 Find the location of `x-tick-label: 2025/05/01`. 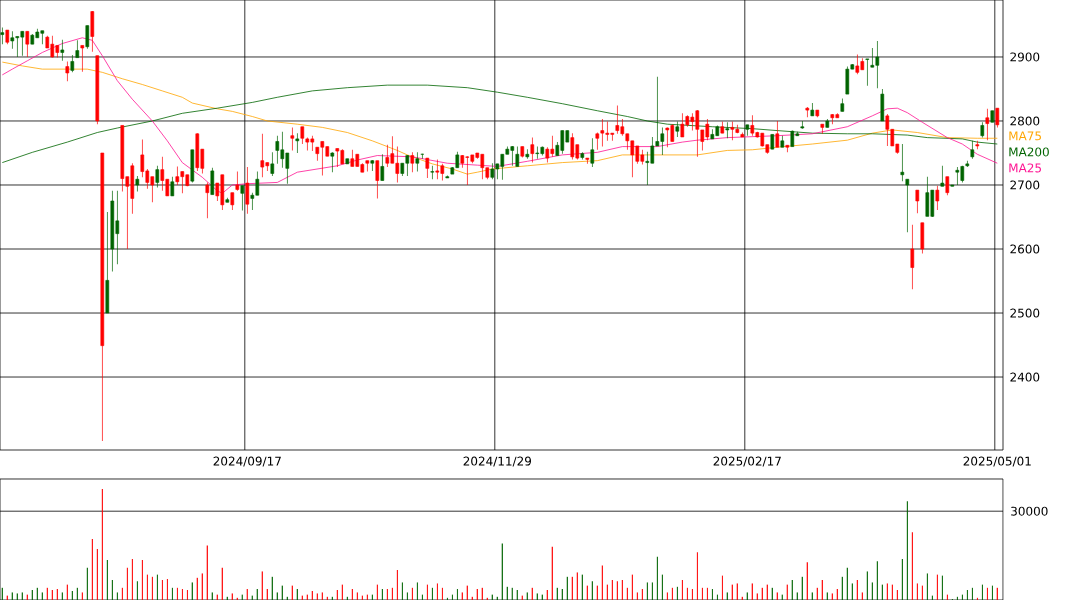

x-tick-label: 2025/05/01 is located at coordinates (997, 461).